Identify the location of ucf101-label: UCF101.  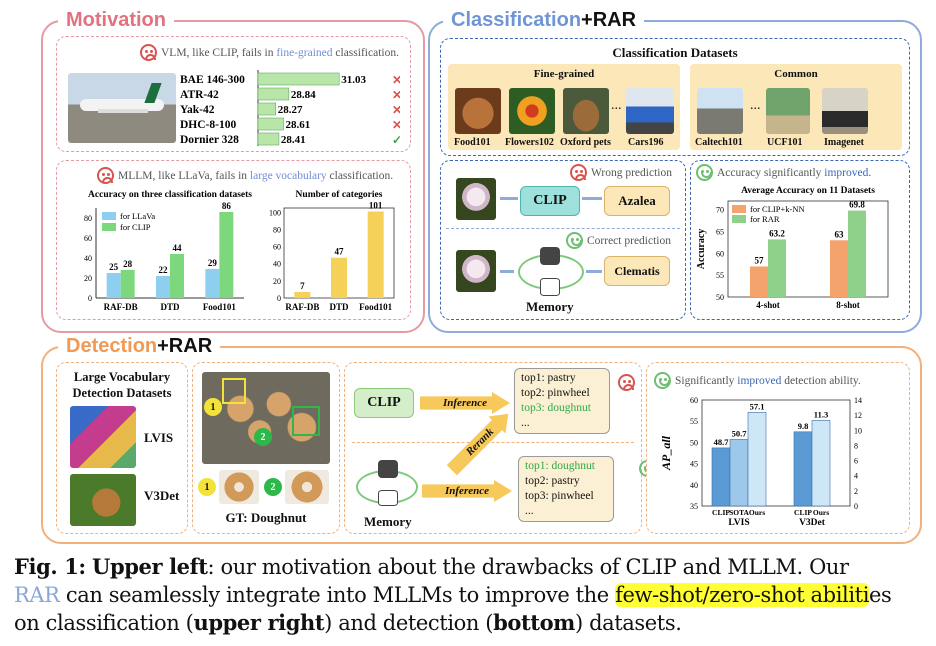
(785, 142).